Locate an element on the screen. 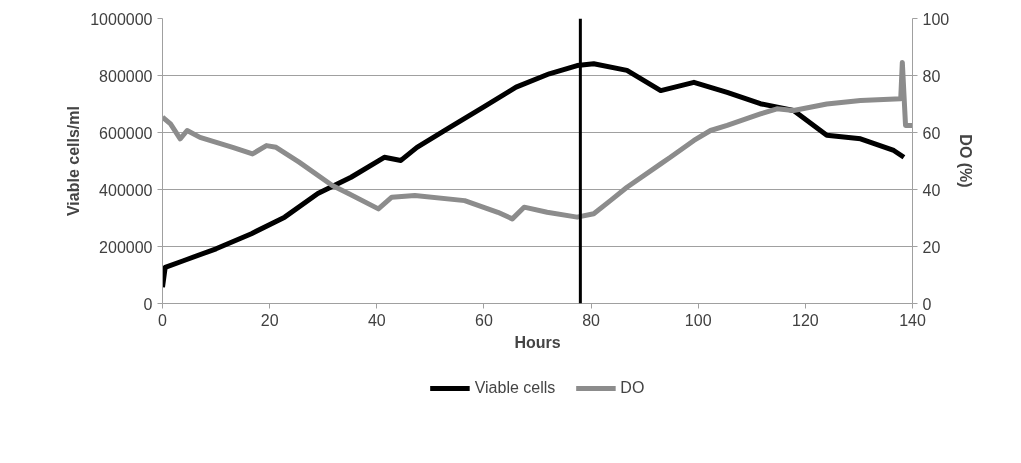 This screenshot has width=1021, height=463. x-tick-label: 0 is located at coordinates (163, 320).